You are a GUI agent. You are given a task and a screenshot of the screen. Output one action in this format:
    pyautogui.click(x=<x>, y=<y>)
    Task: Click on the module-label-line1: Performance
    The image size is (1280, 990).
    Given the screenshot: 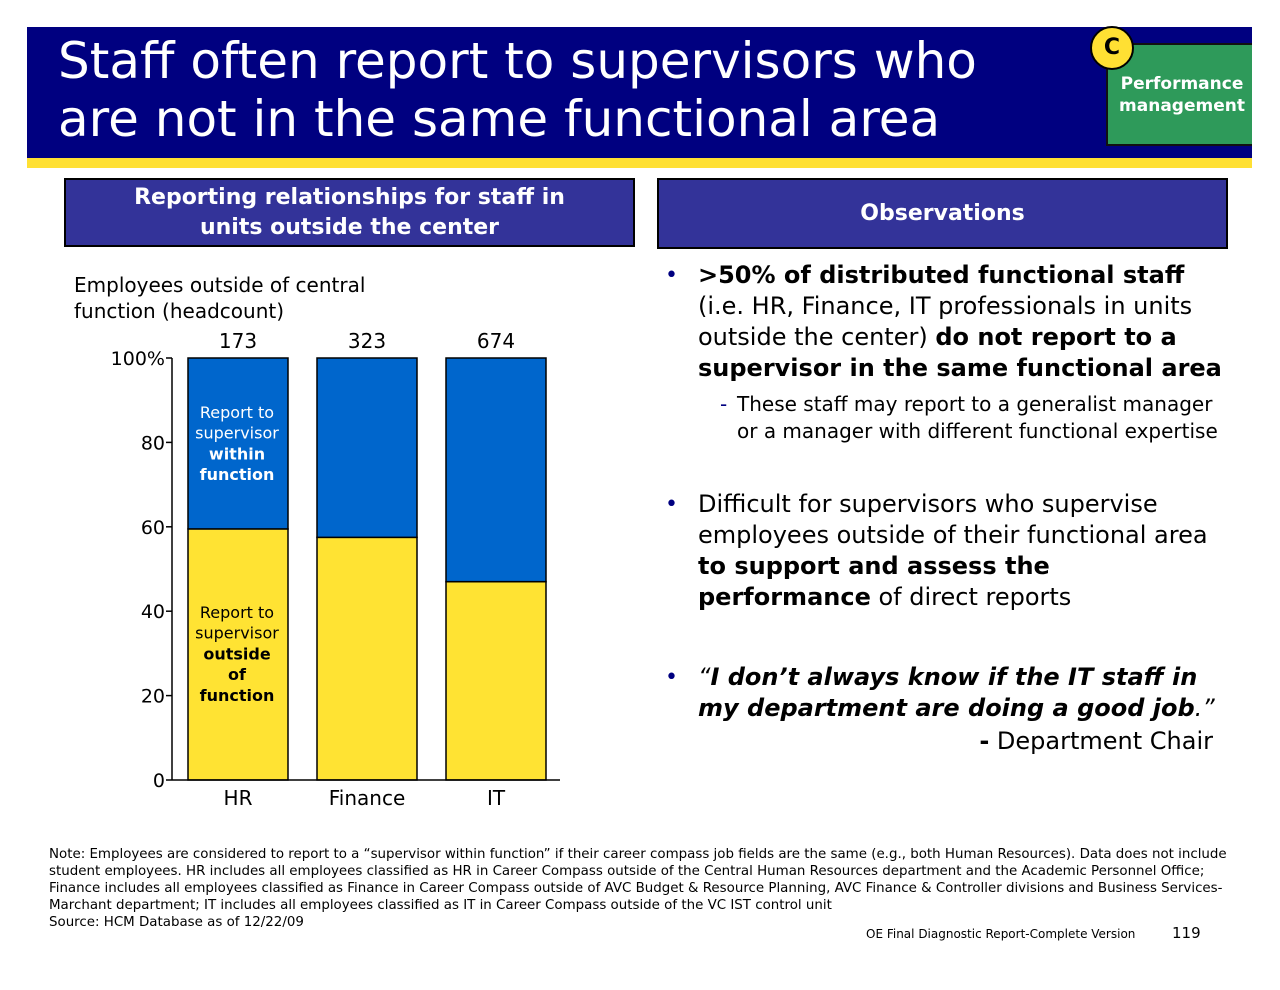 What is the action you would take?
    pyautogui.click(x=1182, y=84)
    